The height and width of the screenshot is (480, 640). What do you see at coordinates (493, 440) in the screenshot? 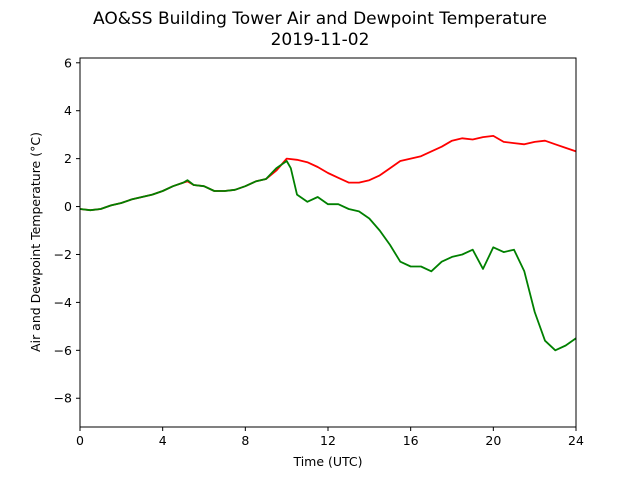
I see `x-tick-label: 20` at bounding box center [493, 440].